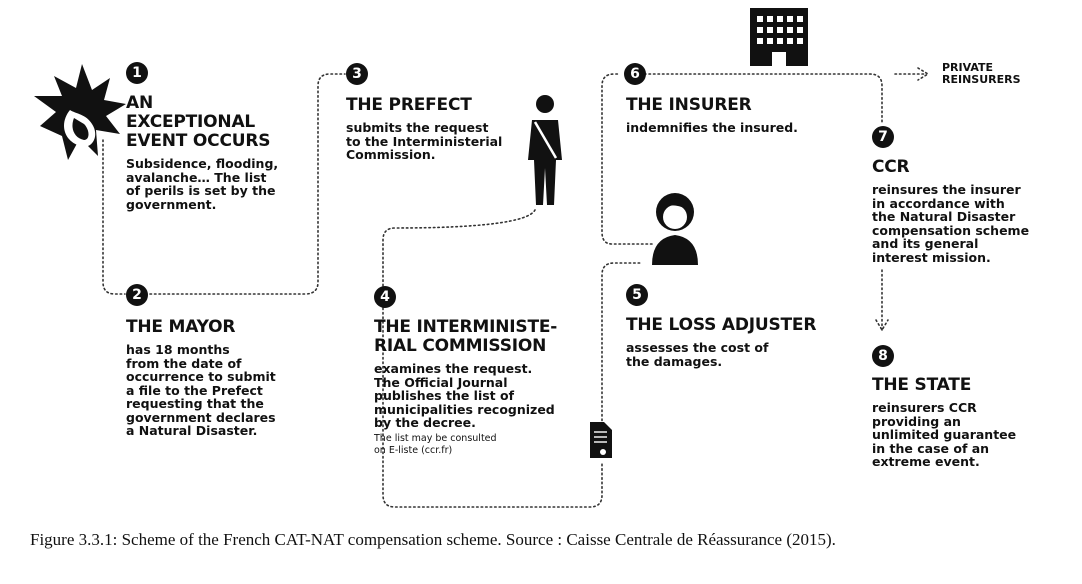  Describe the element at coordinates (181, 327) in the screenshot. I see `step-2-title: THE MAYOR` at that location.